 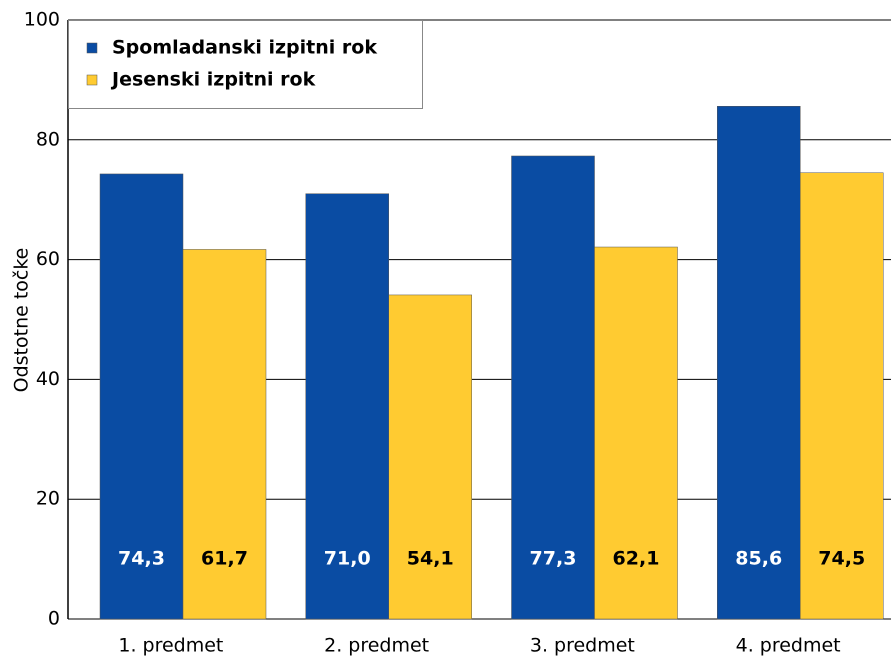 I want to click on x-tick-label: 2. predmet, so click(x=376, y=646).